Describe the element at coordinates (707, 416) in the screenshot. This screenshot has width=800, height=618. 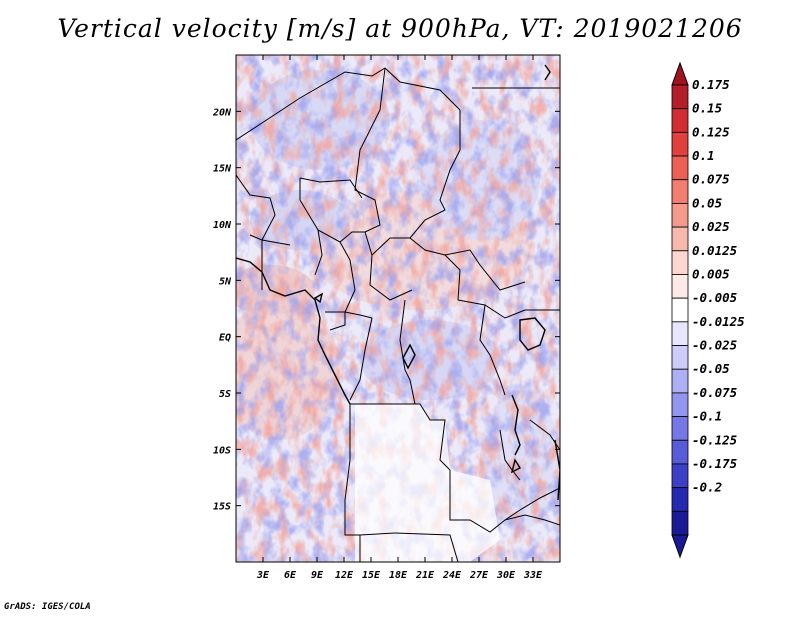
I see `colorbar-label: -0.1` at that location.